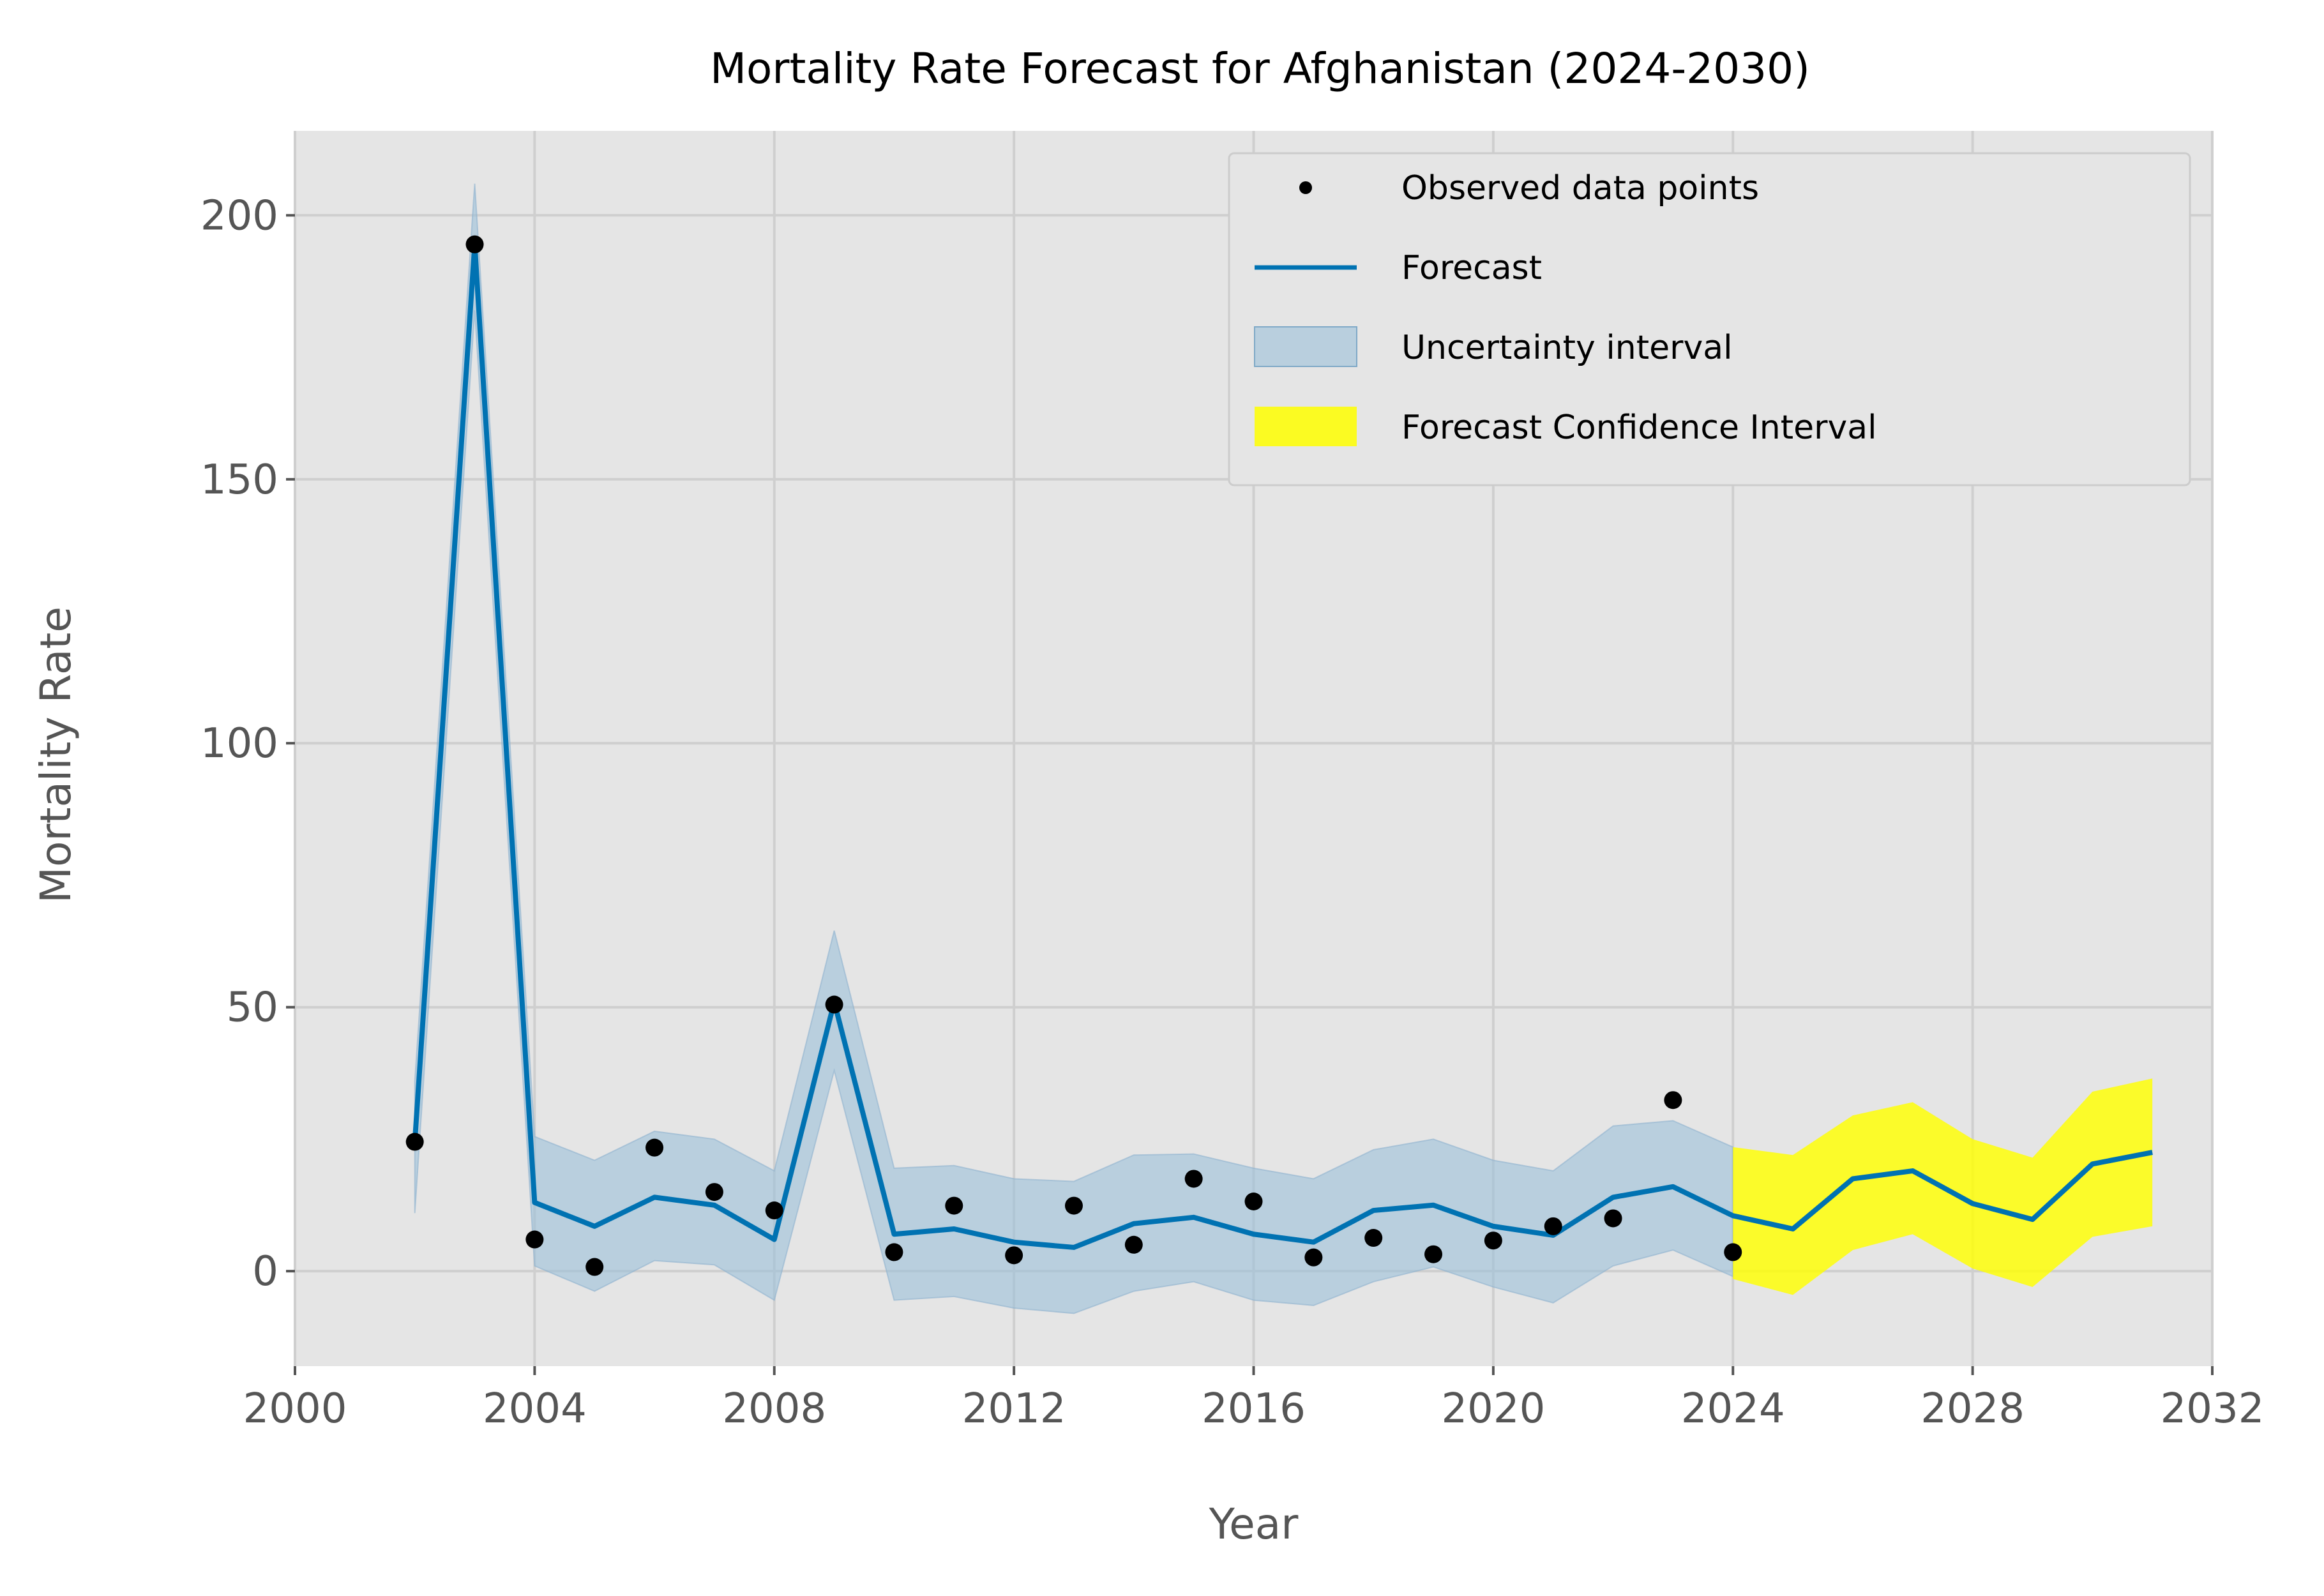 The height and width of the screenshot is (1596, 2324). What do you see at coordinates (1733, 1409) in the screenshot?
I see `x-tick-label: 2024` at bounding box center [1733, 1409].